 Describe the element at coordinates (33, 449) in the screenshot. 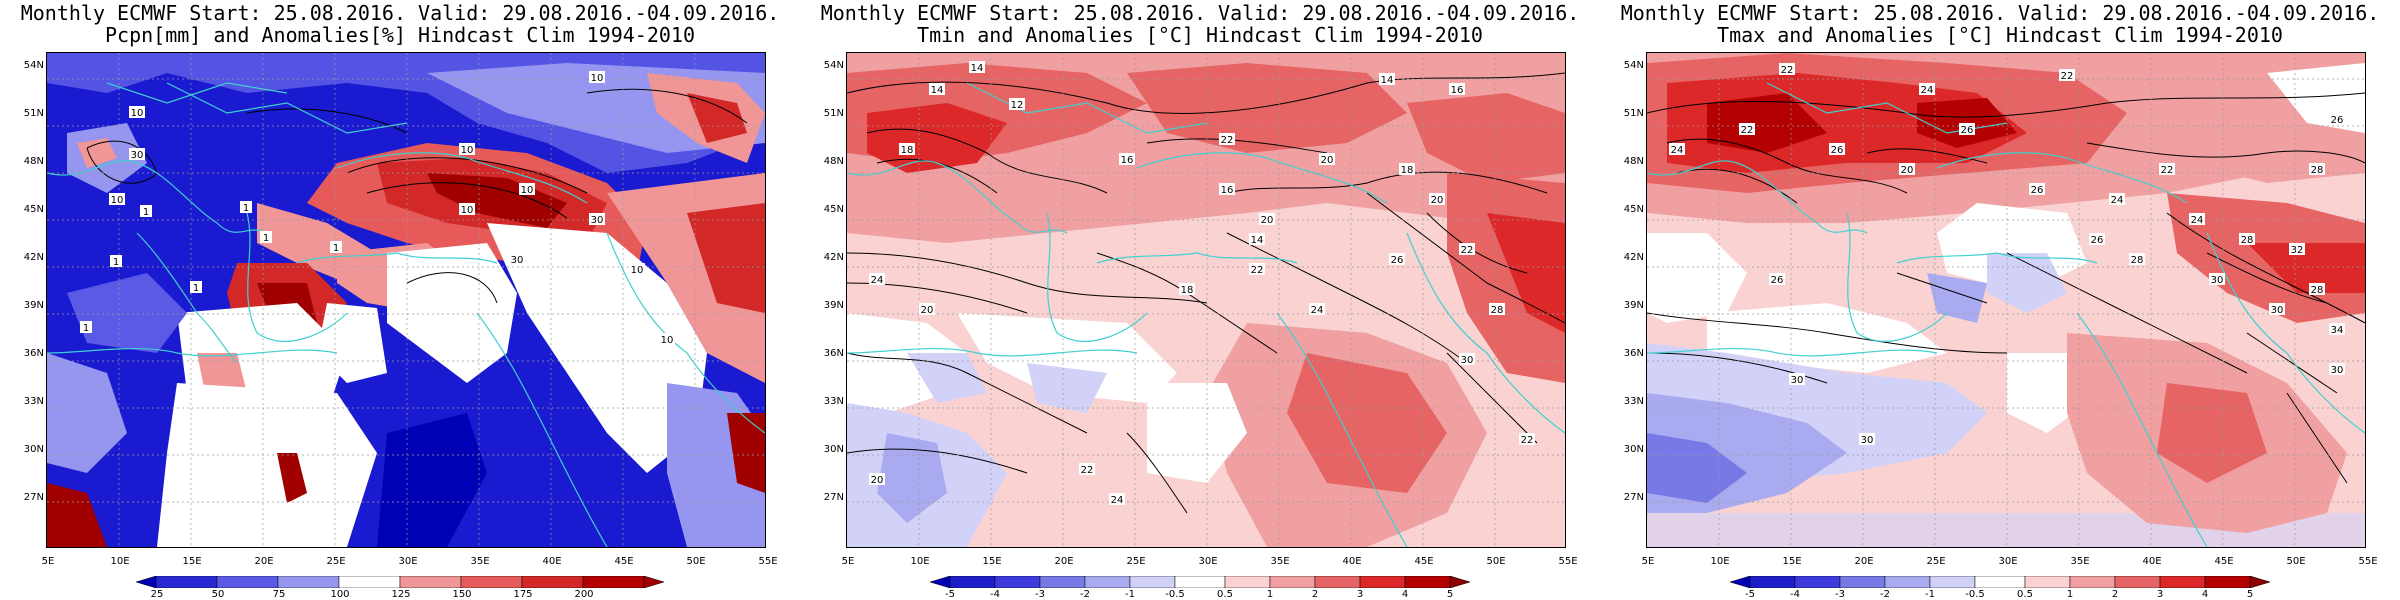

I see `lat-label: 30N` at that location.